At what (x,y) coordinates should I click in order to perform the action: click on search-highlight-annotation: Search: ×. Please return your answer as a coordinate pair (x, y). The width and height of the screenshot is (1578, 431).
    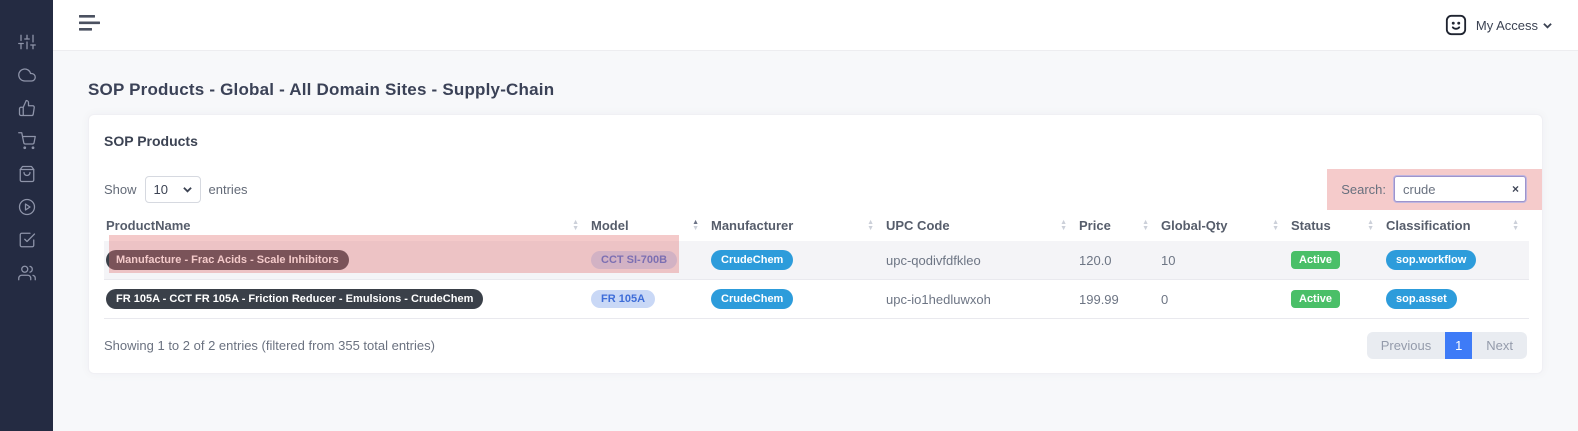
    Looking at the image, I should click on (1434, 189).